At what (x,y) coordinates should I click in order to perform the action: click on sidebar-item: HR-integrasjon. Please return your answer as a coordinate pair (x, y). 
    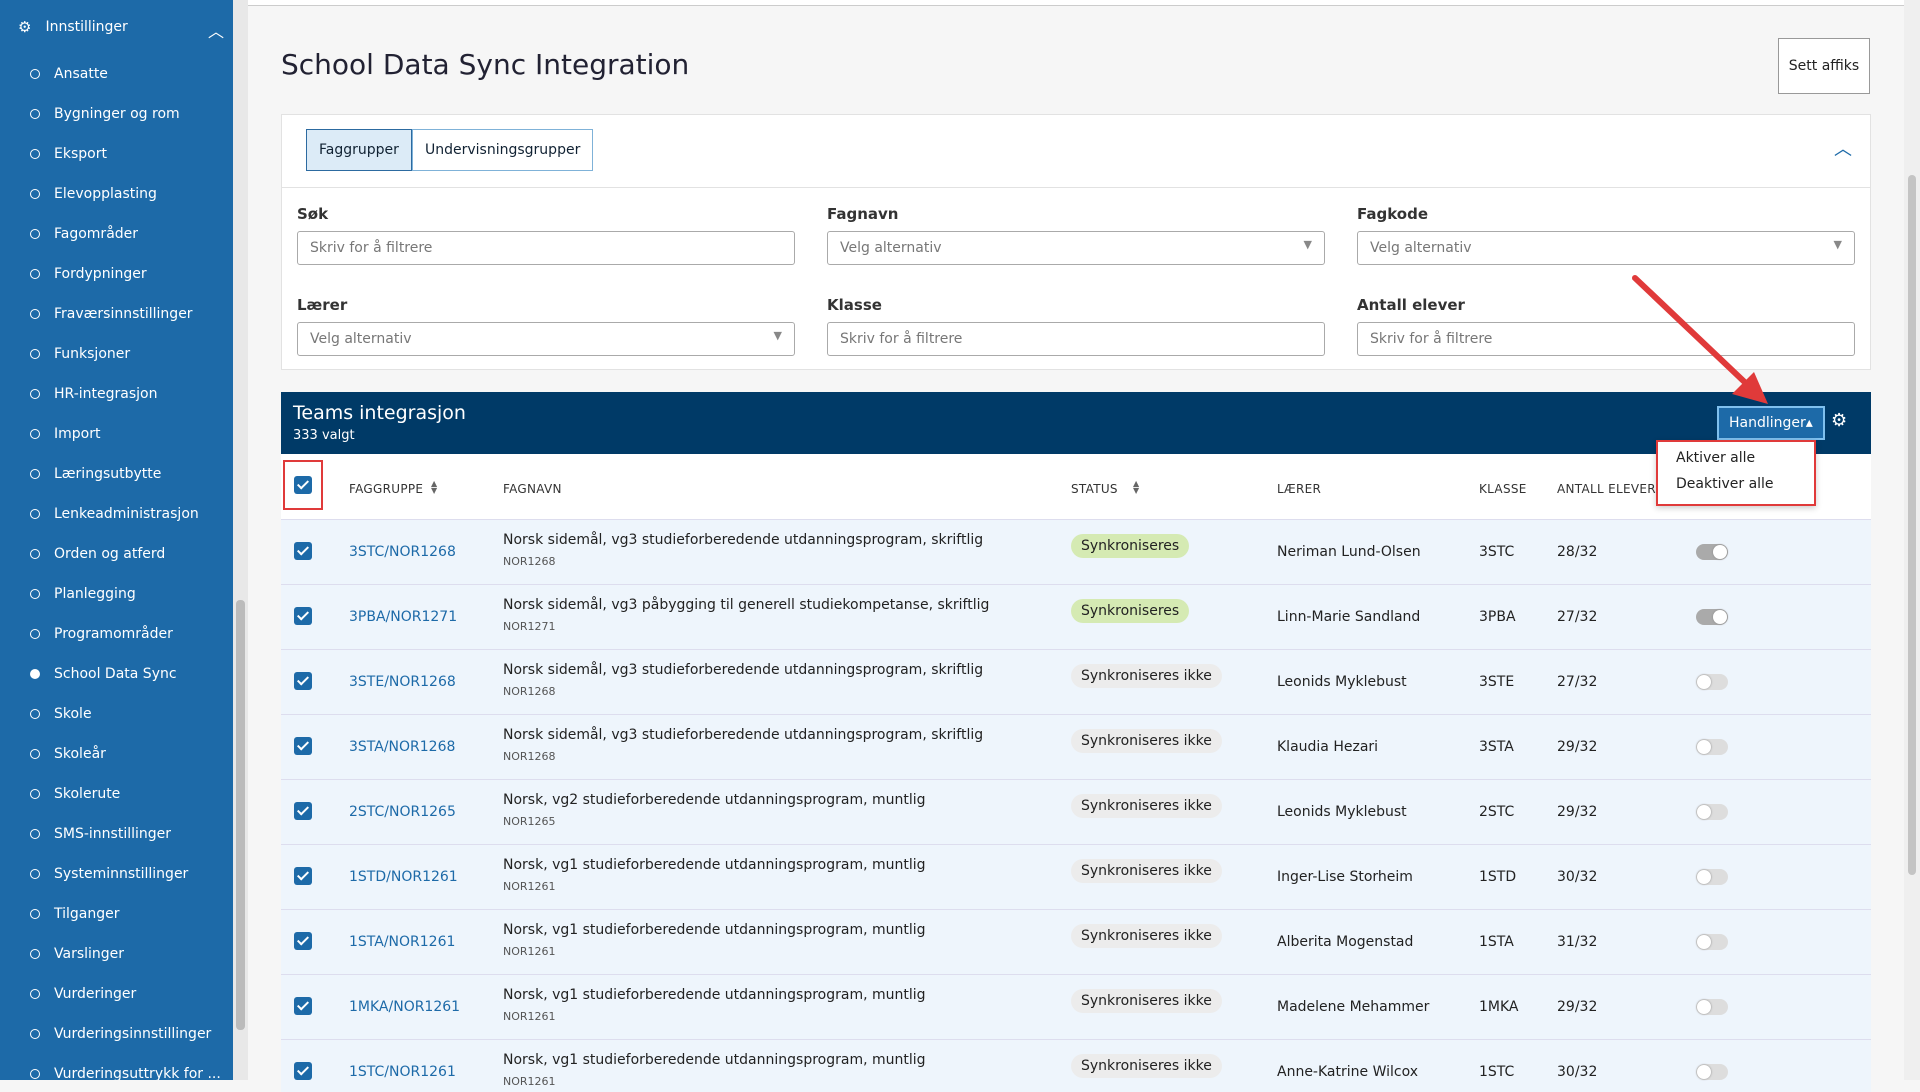
    Looking at the image, I should click on (93, 394).